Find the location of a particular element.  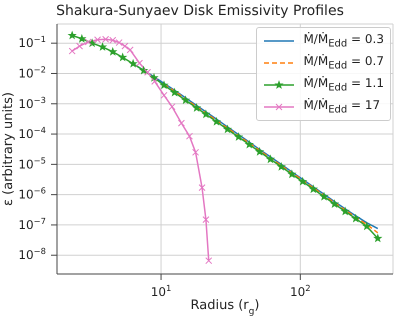

y-tick-label: 10$^{−2}$ is located at coordinates (32, 72).